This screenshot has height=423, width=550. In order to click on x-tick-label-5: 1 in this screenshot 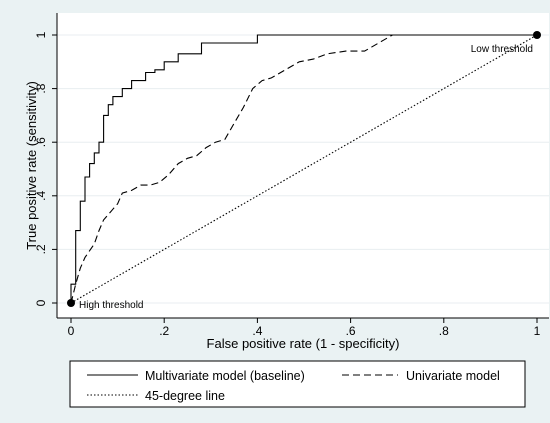, I will do `click(537, 331)`.